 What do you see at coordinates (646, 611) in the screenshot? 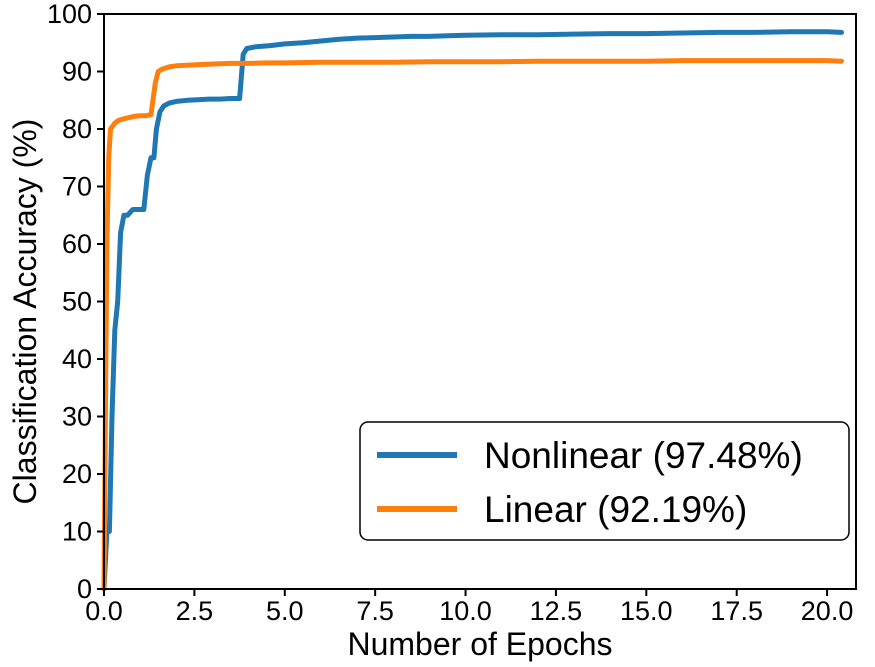
I see `x-tick-label: 15.0` at bounding box center [646, 611].